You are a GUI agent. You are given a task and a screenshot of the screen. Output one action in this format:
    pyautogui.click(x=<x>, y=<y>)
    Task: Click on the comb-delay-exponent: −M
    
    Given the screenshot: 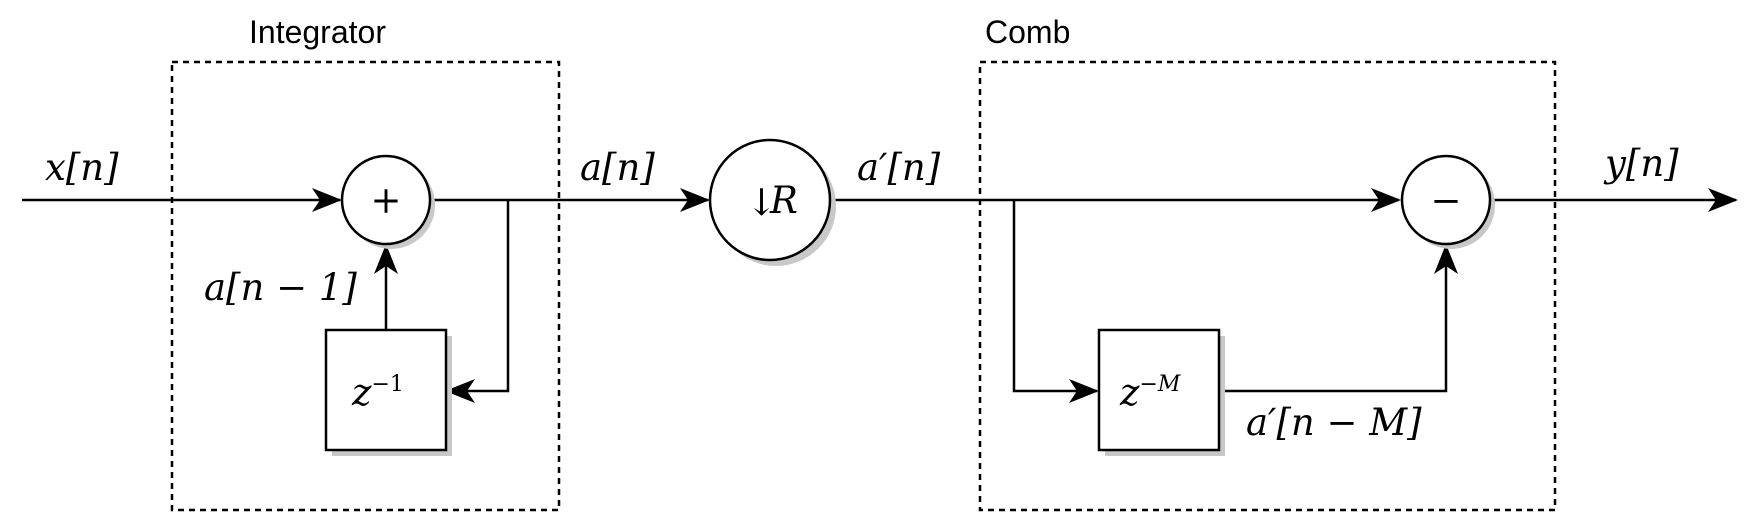 What is the action you would take?
    pyautogui.click(x=1160, y=384)
    